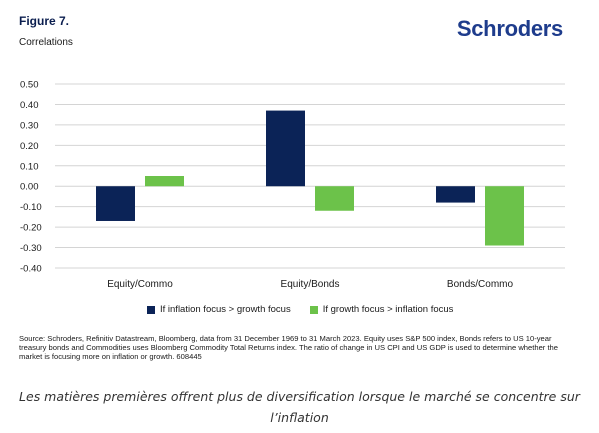  I want to click on legend-item-inflation-focus: If inflation focus > growth focus, so click(219, 309).